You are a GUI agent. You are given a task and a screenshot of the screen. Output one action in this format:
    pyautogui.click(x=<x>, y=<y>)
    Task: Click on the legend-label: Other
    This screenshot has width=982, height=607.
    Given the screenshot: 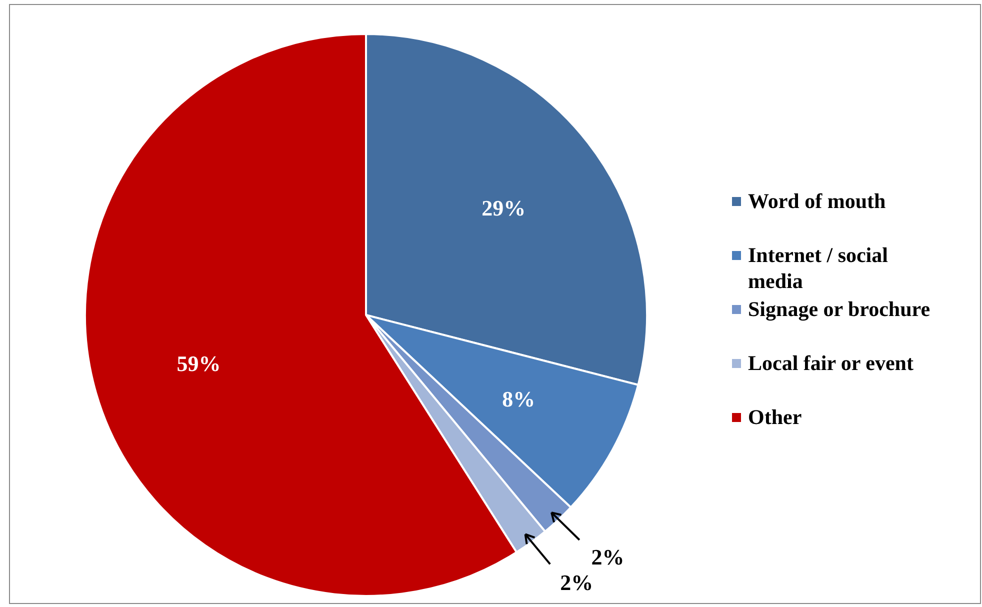 What is the action you would take?
    pyautogui.click(x=775, y=417)
    